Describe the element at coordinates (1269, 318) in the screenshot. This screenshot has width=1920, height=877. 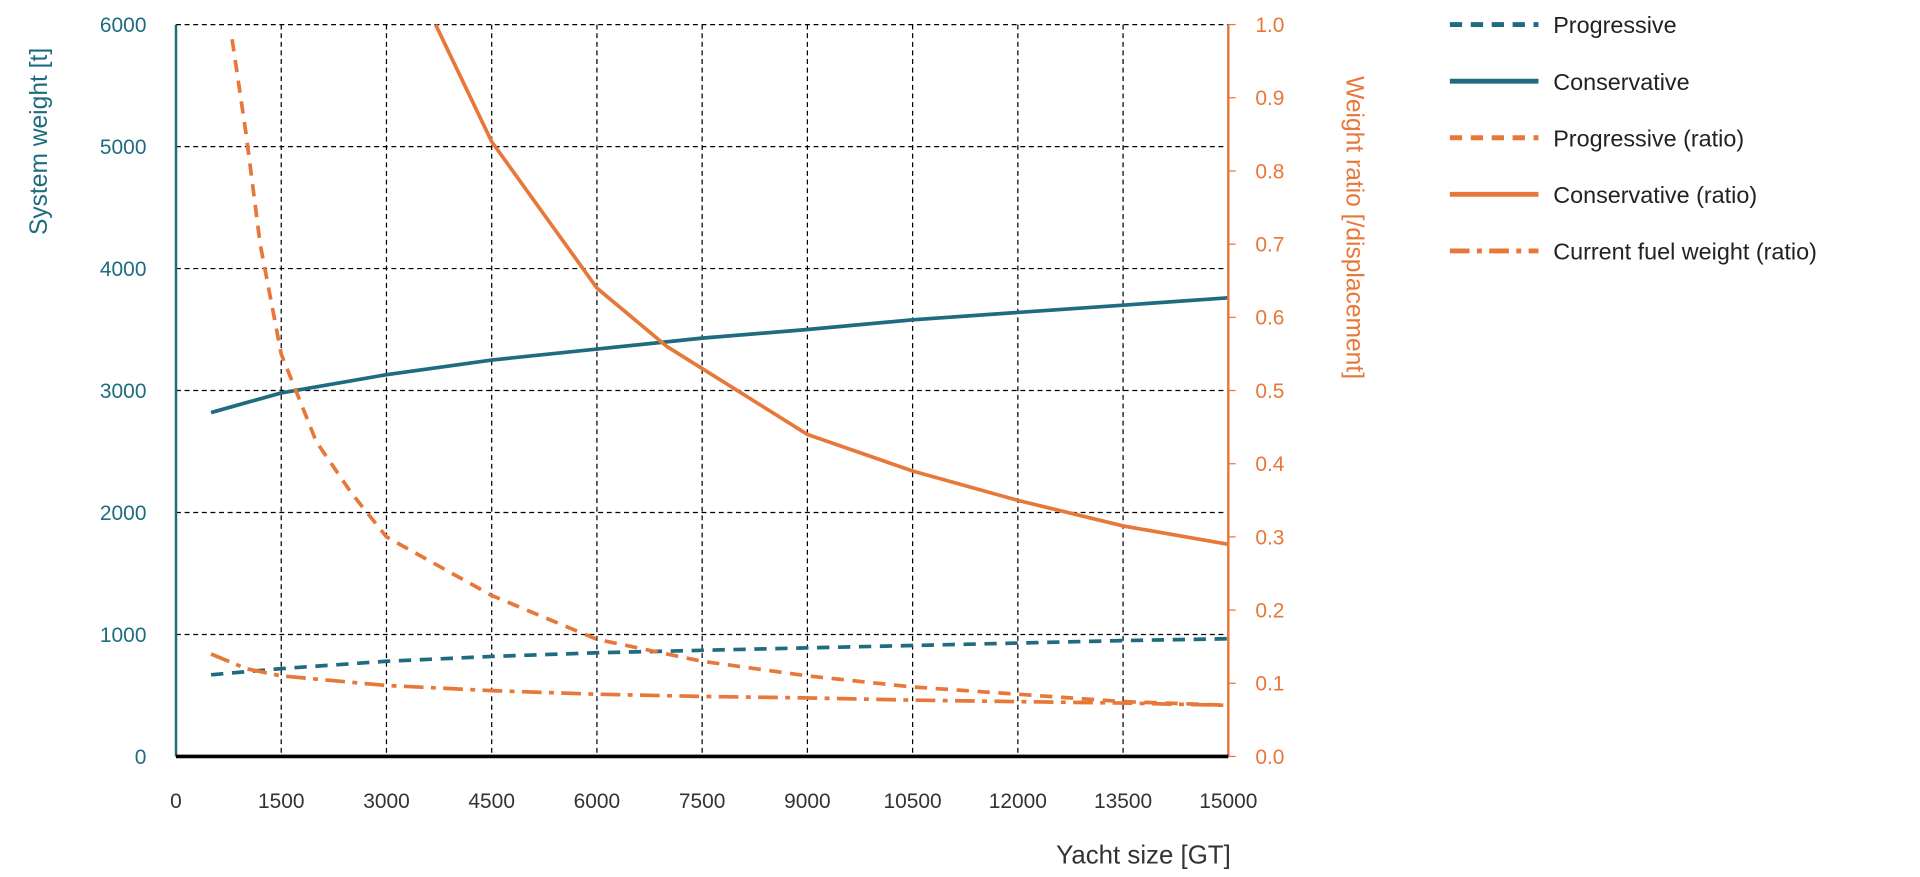
I see `y2-tick-label: 0.6` at that location.